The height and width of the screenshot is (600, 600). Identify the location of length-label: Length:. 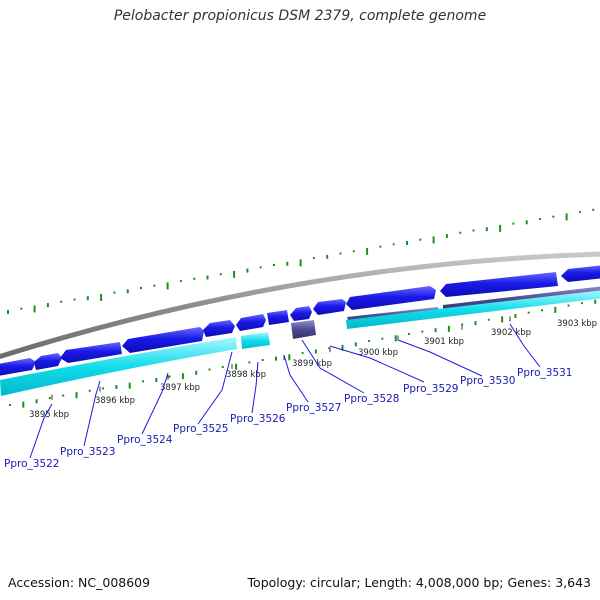
(388, 582).